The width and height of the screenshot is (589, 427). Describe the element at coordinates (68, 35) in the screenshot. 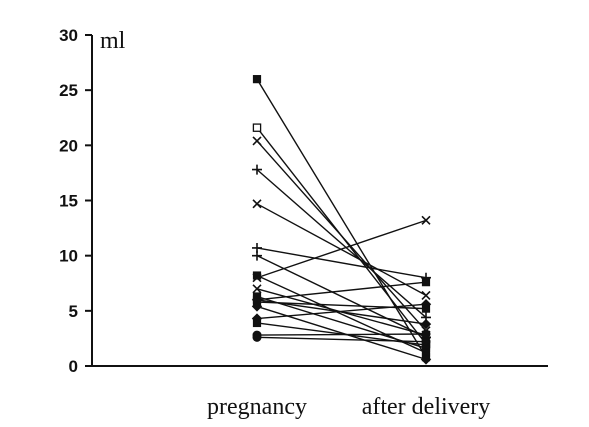

I see `y-tick-label: 30` at that location.